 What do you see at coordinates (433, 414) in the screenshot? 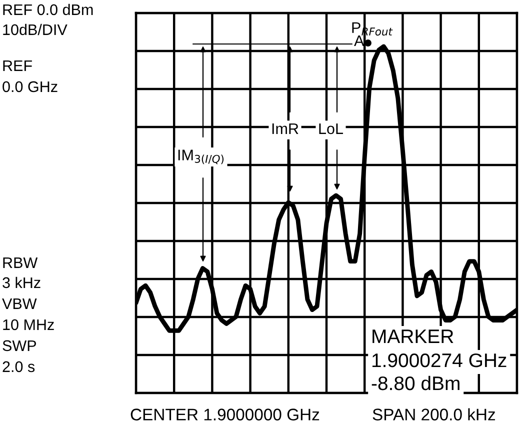
I see `text: SPAN 200.0 kHz` at bounding box center [433, 414].